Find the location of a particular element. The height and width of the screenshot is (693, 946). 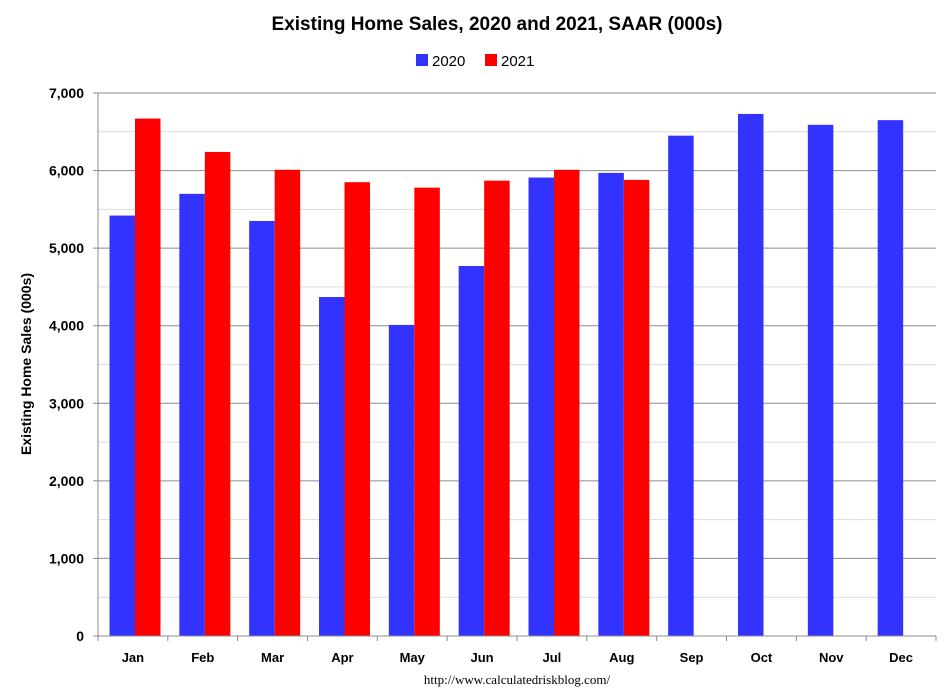

y-tick-label: 6,000 is located at coordinates (66, 171).